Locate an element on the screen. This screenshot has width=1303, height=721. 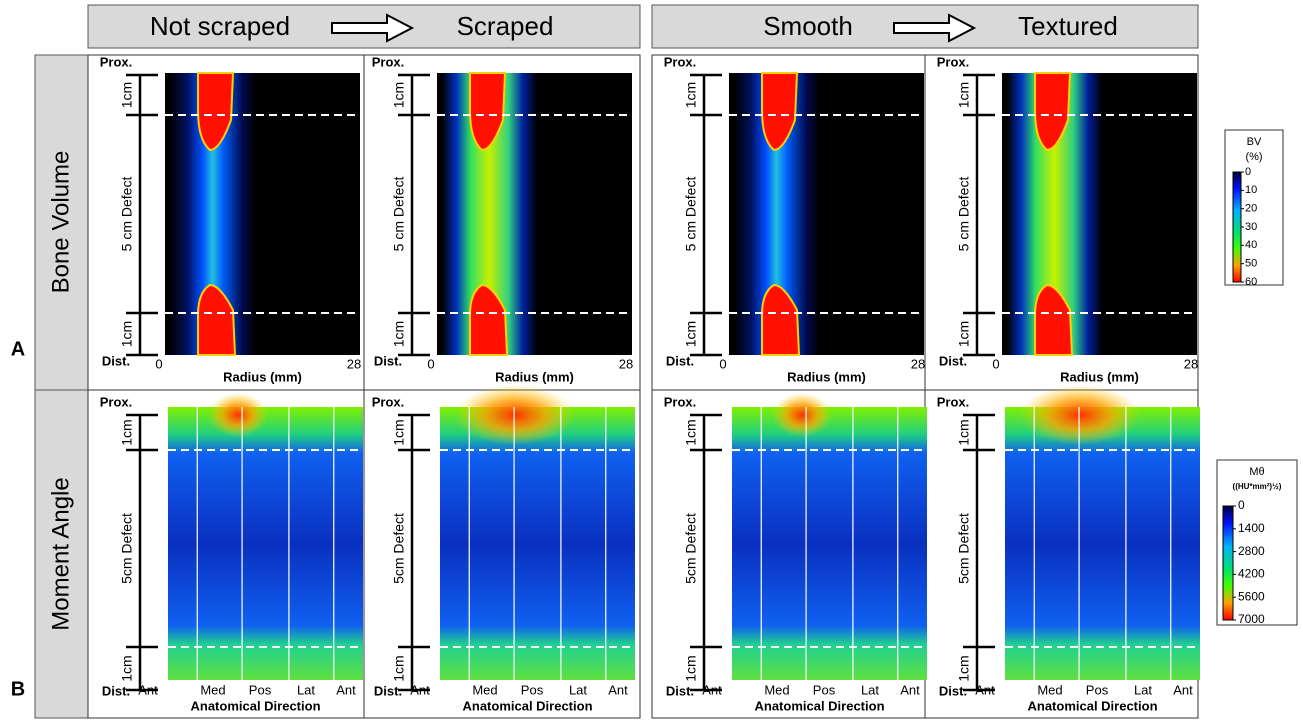
label: Smooth is located at coordinates (808, 26).